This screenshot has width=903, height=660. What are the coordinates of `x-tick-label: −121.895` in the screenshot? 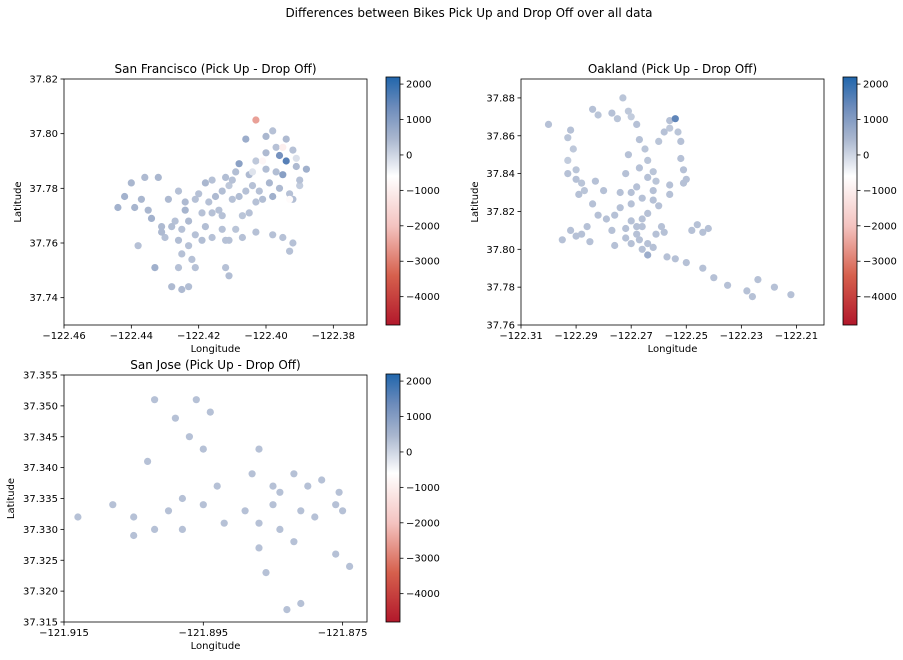 It's located at (203, 633).